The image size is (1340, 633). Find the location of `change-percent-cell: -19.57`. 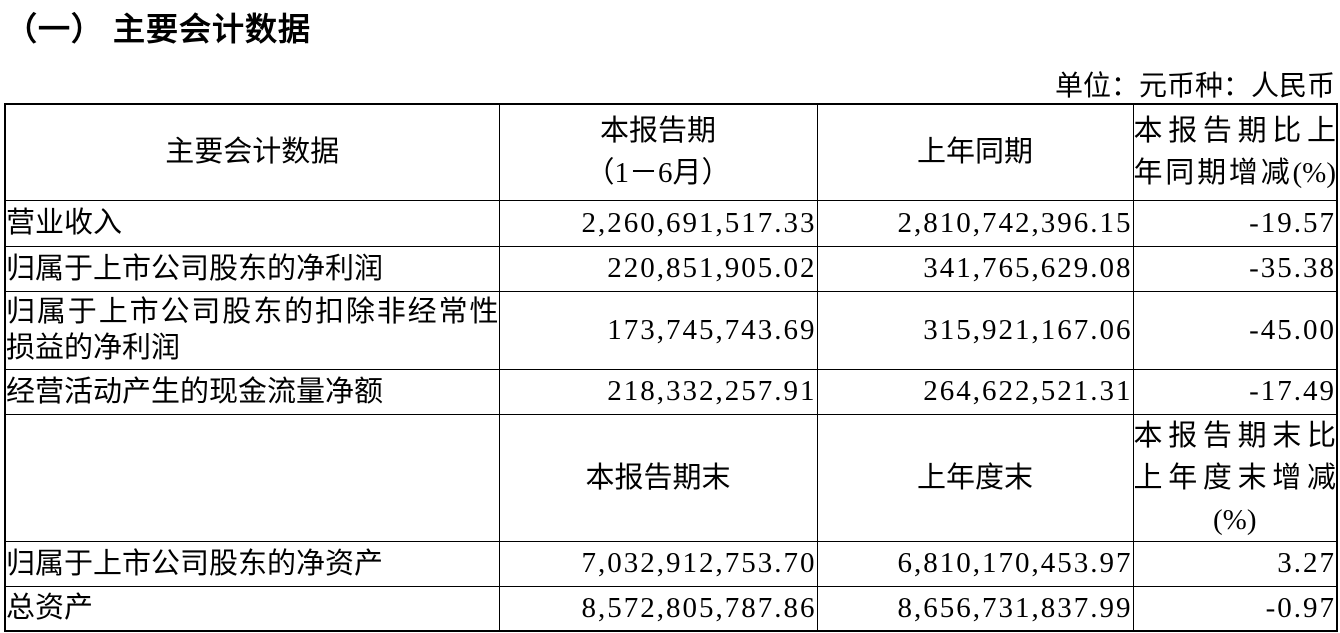

change-percent-cell: -19.57 is located at coordinates (1235, 223).